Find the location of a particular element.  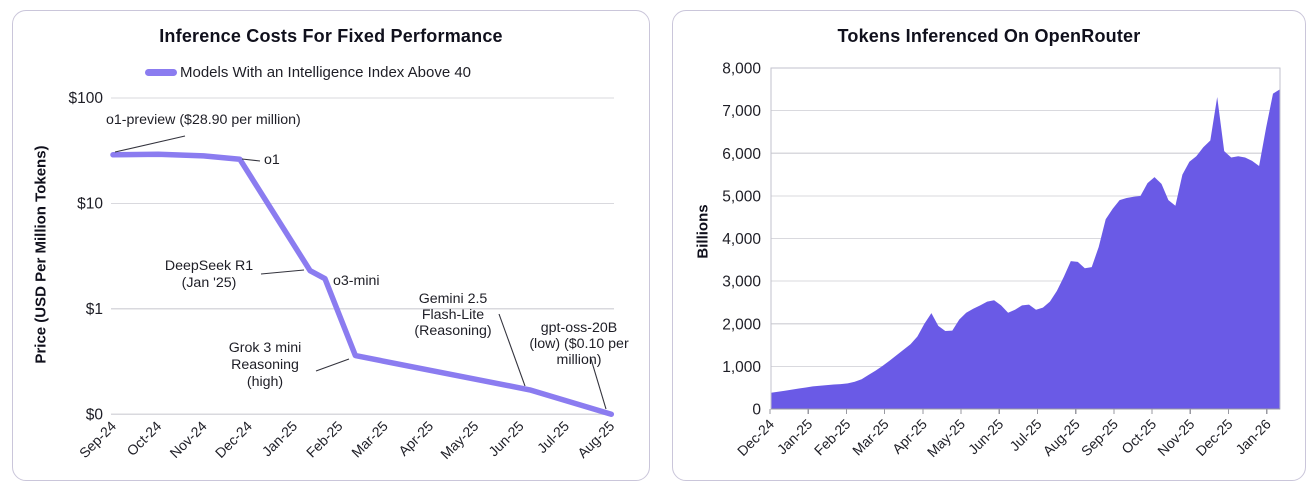

legend-line-marker is located at coordinates (161, 72).